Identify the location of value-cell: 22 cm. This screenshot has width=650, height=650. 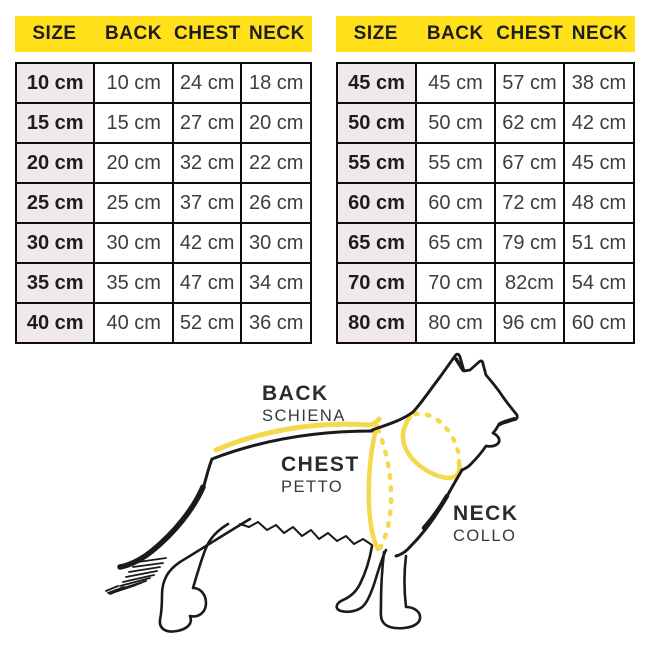
(276, 163).